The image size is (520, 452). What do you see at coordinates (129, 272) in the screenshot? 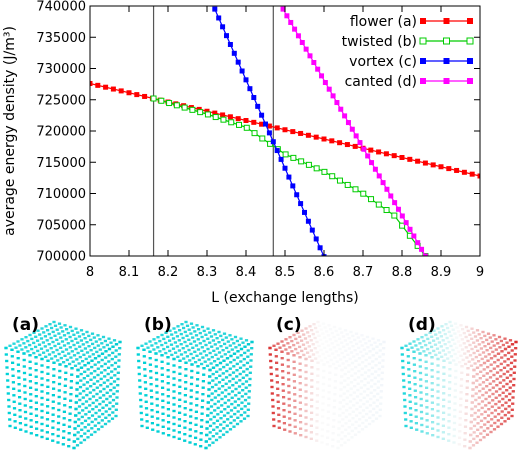
I see `x-tick-label: 8.1` at bounding box center [129, 272].